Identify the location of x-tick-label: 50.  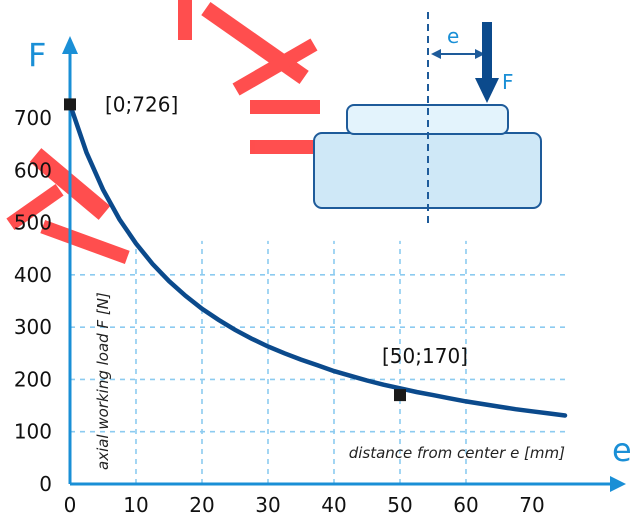
(399, 505).